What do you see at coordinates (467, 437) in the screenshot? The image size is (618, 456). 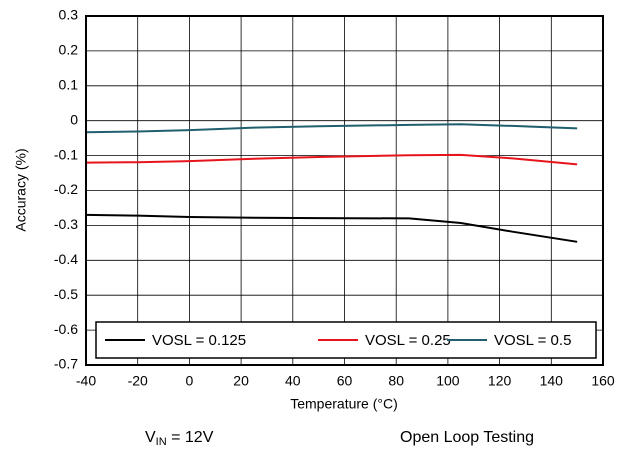 I see `note: Open Loop Testing` at bounding box center [467, 437].